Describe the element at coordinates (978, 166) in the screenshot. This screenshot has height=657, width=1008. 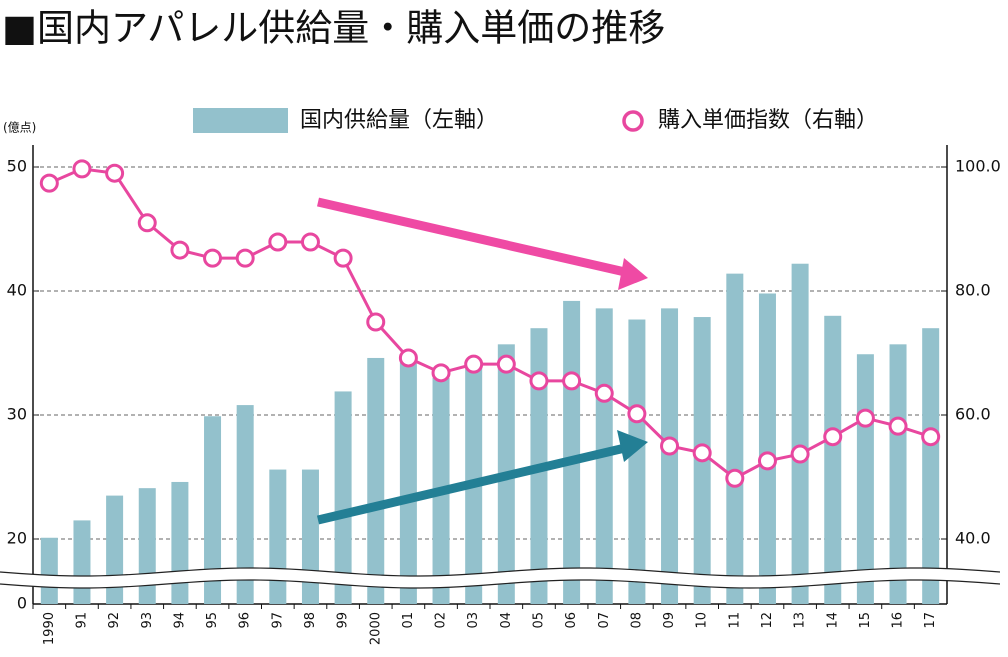
I see `y2-tick-label: 100.0` at that location.